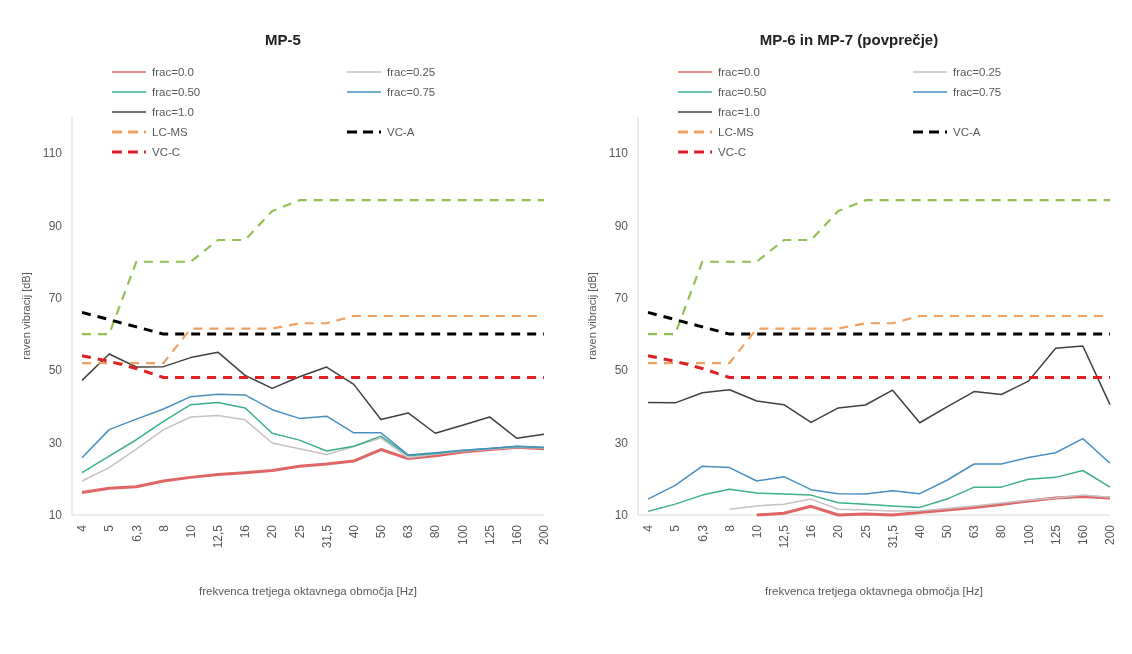  Describe the element at coordinates (283, 39) in the screenshot. I see `chart-title: MP-5` at that location.